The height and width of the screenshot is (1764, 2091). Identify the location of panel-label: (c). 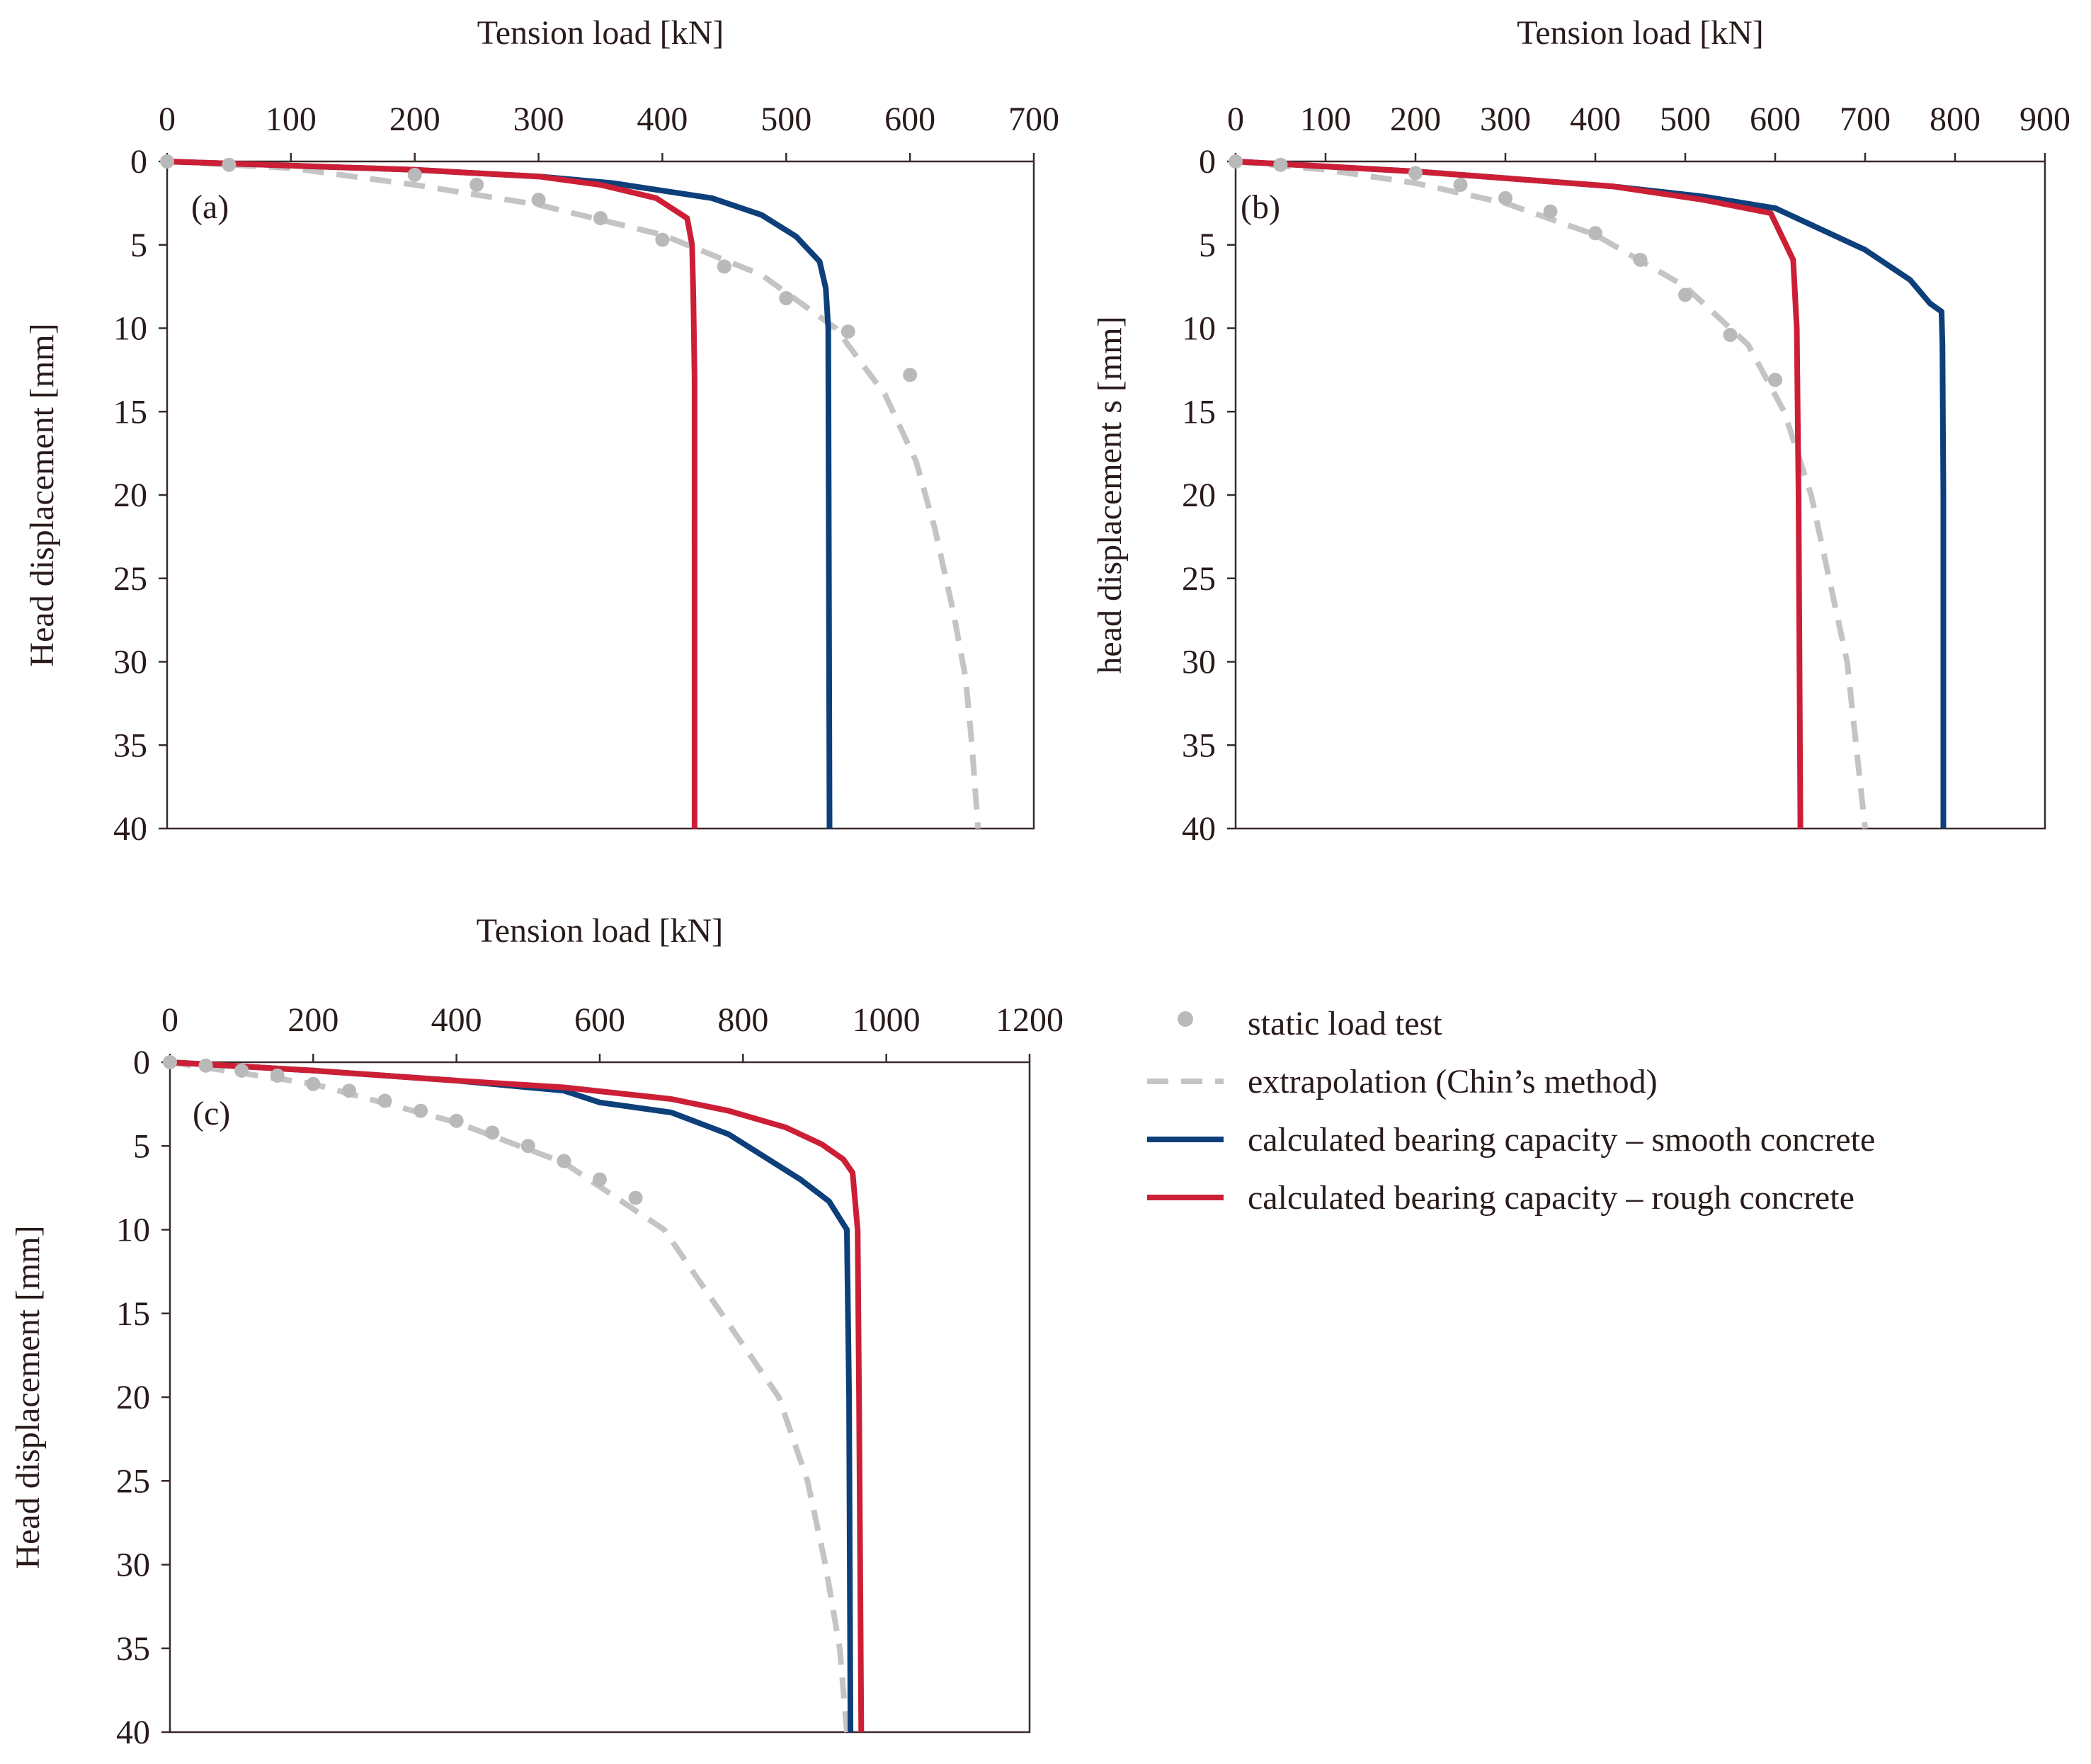
(211, 1113).